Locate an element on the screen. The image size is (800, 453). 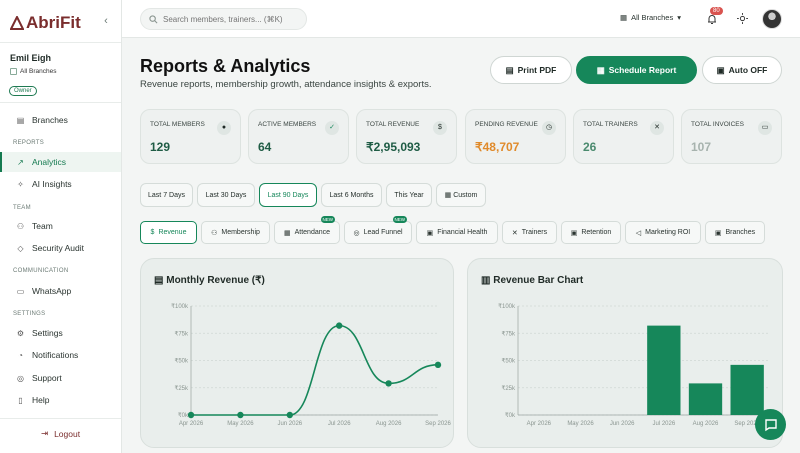
range-last-6-months: Last 6 Months is located at coordinates (351, 195).